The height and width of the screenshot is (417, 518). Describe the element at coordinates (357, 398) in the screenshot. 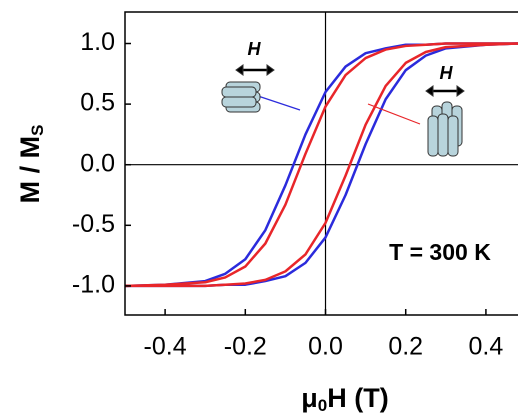

I see `x-label-part: H (T)` at that location.